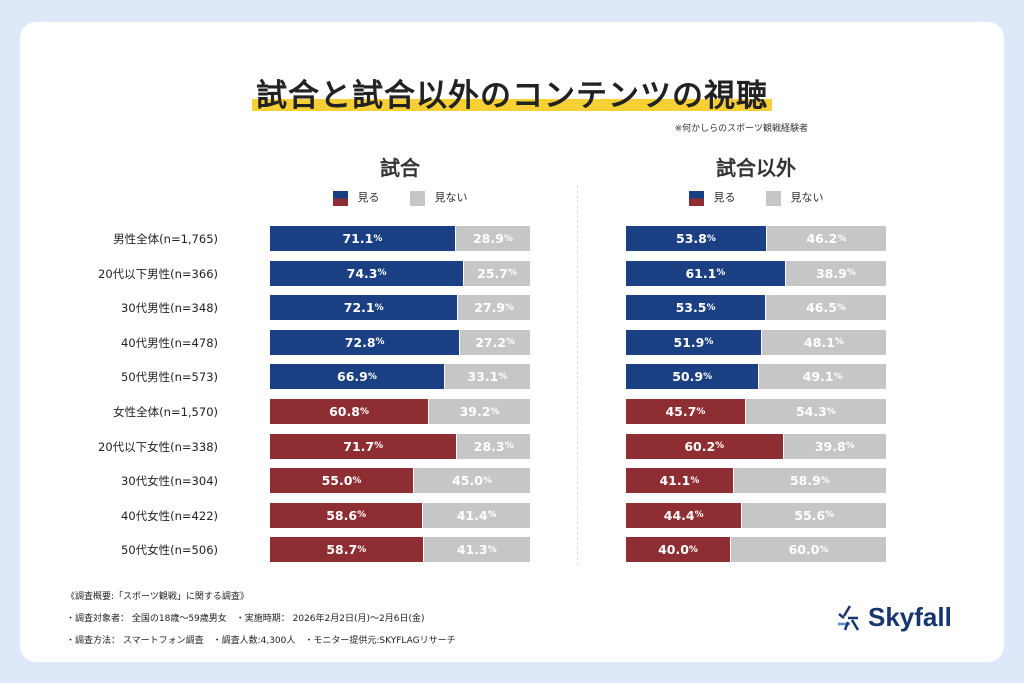 The height and width of the screenshot is (683, 1024). I want to click on data-label: 39.2, so click(475, 411).